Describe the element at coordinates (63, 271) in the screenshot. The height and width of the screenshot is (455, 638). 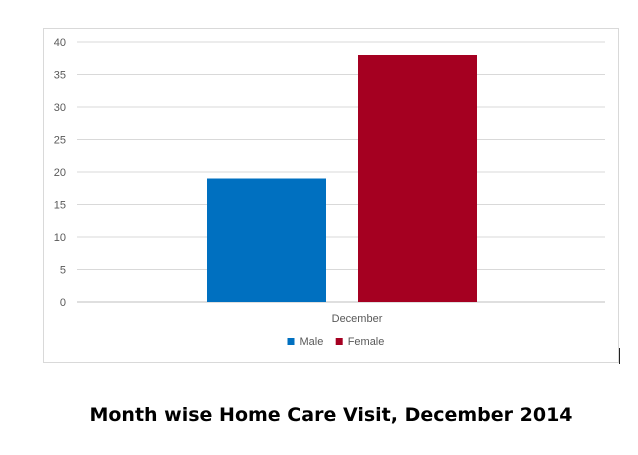
I see `y-tick-label: 5` at that location.